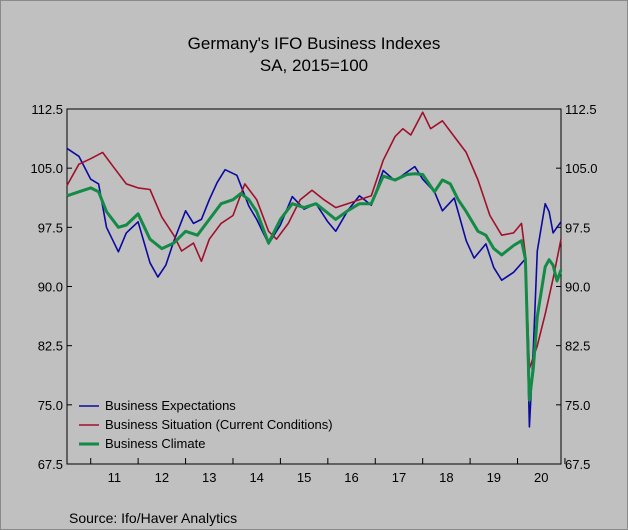  I want to click on legend-label: Business Expectations, so click(170, 405).